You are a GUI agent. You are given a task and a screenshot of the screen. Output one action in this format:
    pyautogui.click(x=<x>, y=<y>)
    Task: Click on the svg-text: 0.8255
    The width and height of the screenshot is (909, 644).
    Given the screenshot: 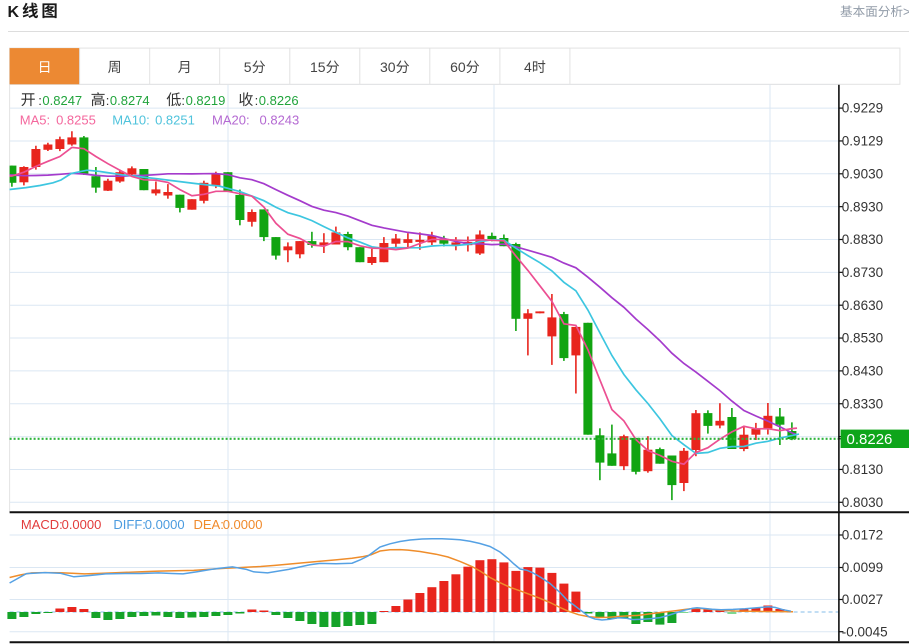 What is the action you would take?
    pyautogui.click(x=76, y=120)
    